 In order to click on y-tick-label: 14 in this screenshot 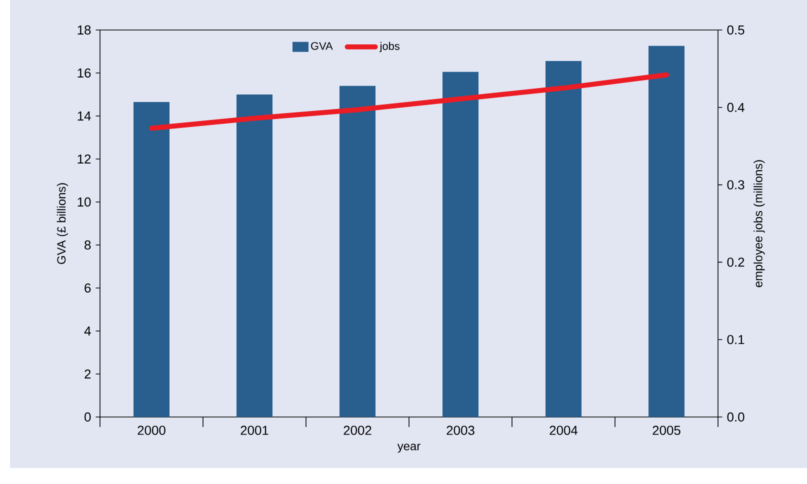, I will do `click(84, 116)`.